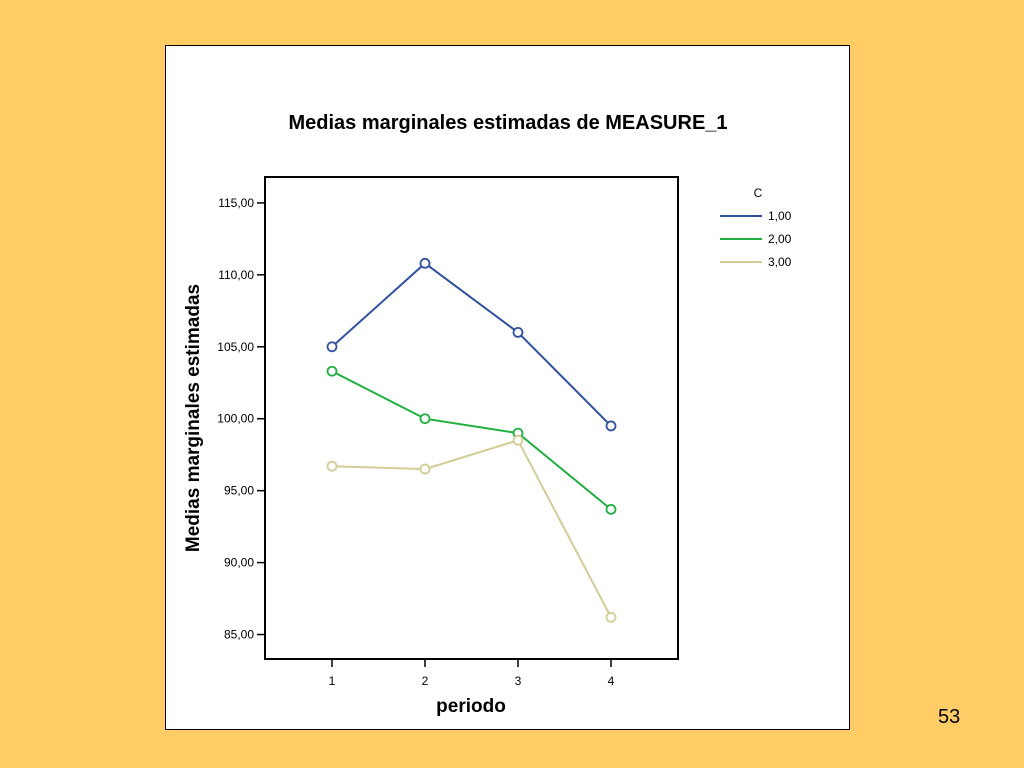 The width and height of the screenshot is (1024, 768). I want to click on x-tick-label: 1, so click(332, 681).